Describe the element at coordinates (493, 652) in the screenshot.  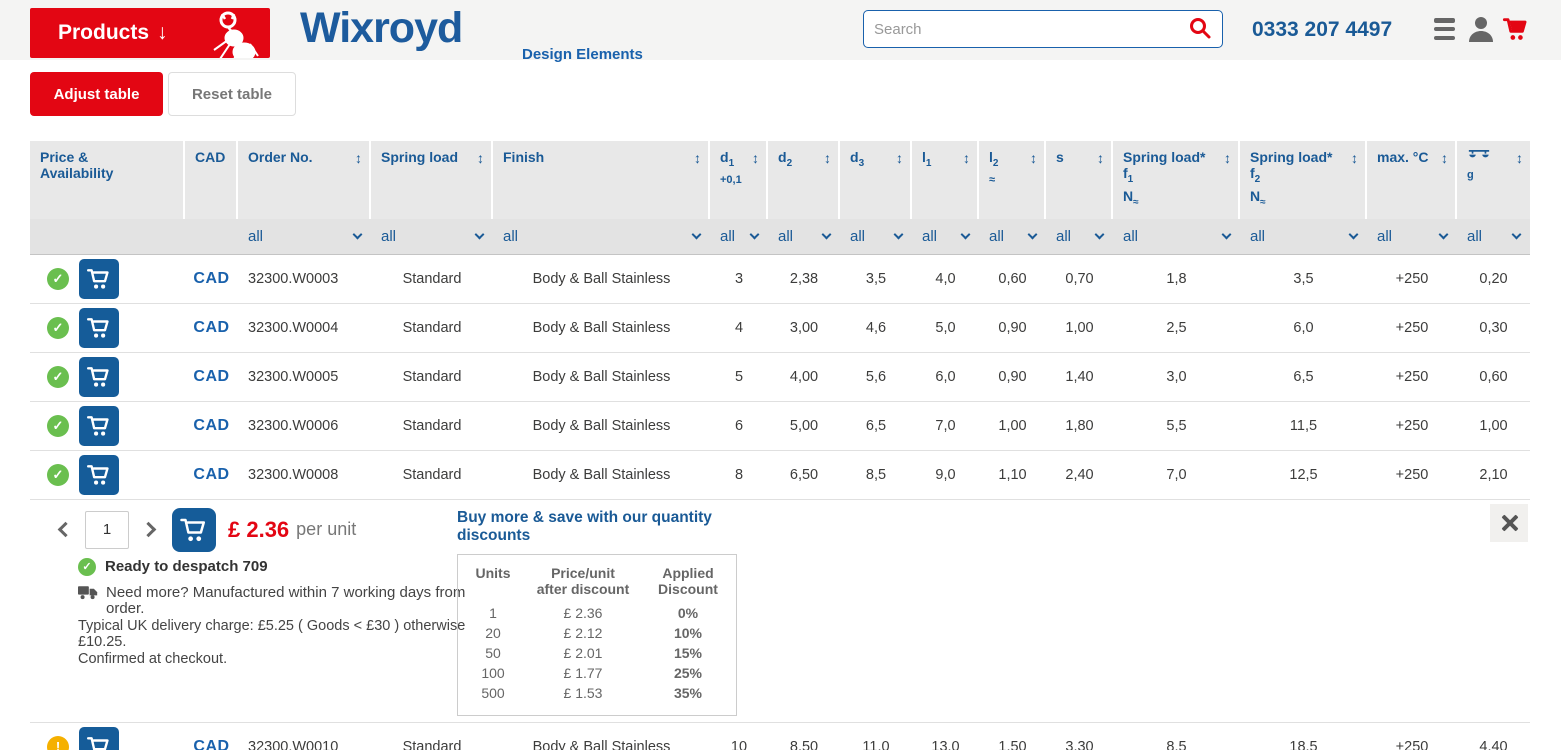
I see `discount-units: 50` at that location.